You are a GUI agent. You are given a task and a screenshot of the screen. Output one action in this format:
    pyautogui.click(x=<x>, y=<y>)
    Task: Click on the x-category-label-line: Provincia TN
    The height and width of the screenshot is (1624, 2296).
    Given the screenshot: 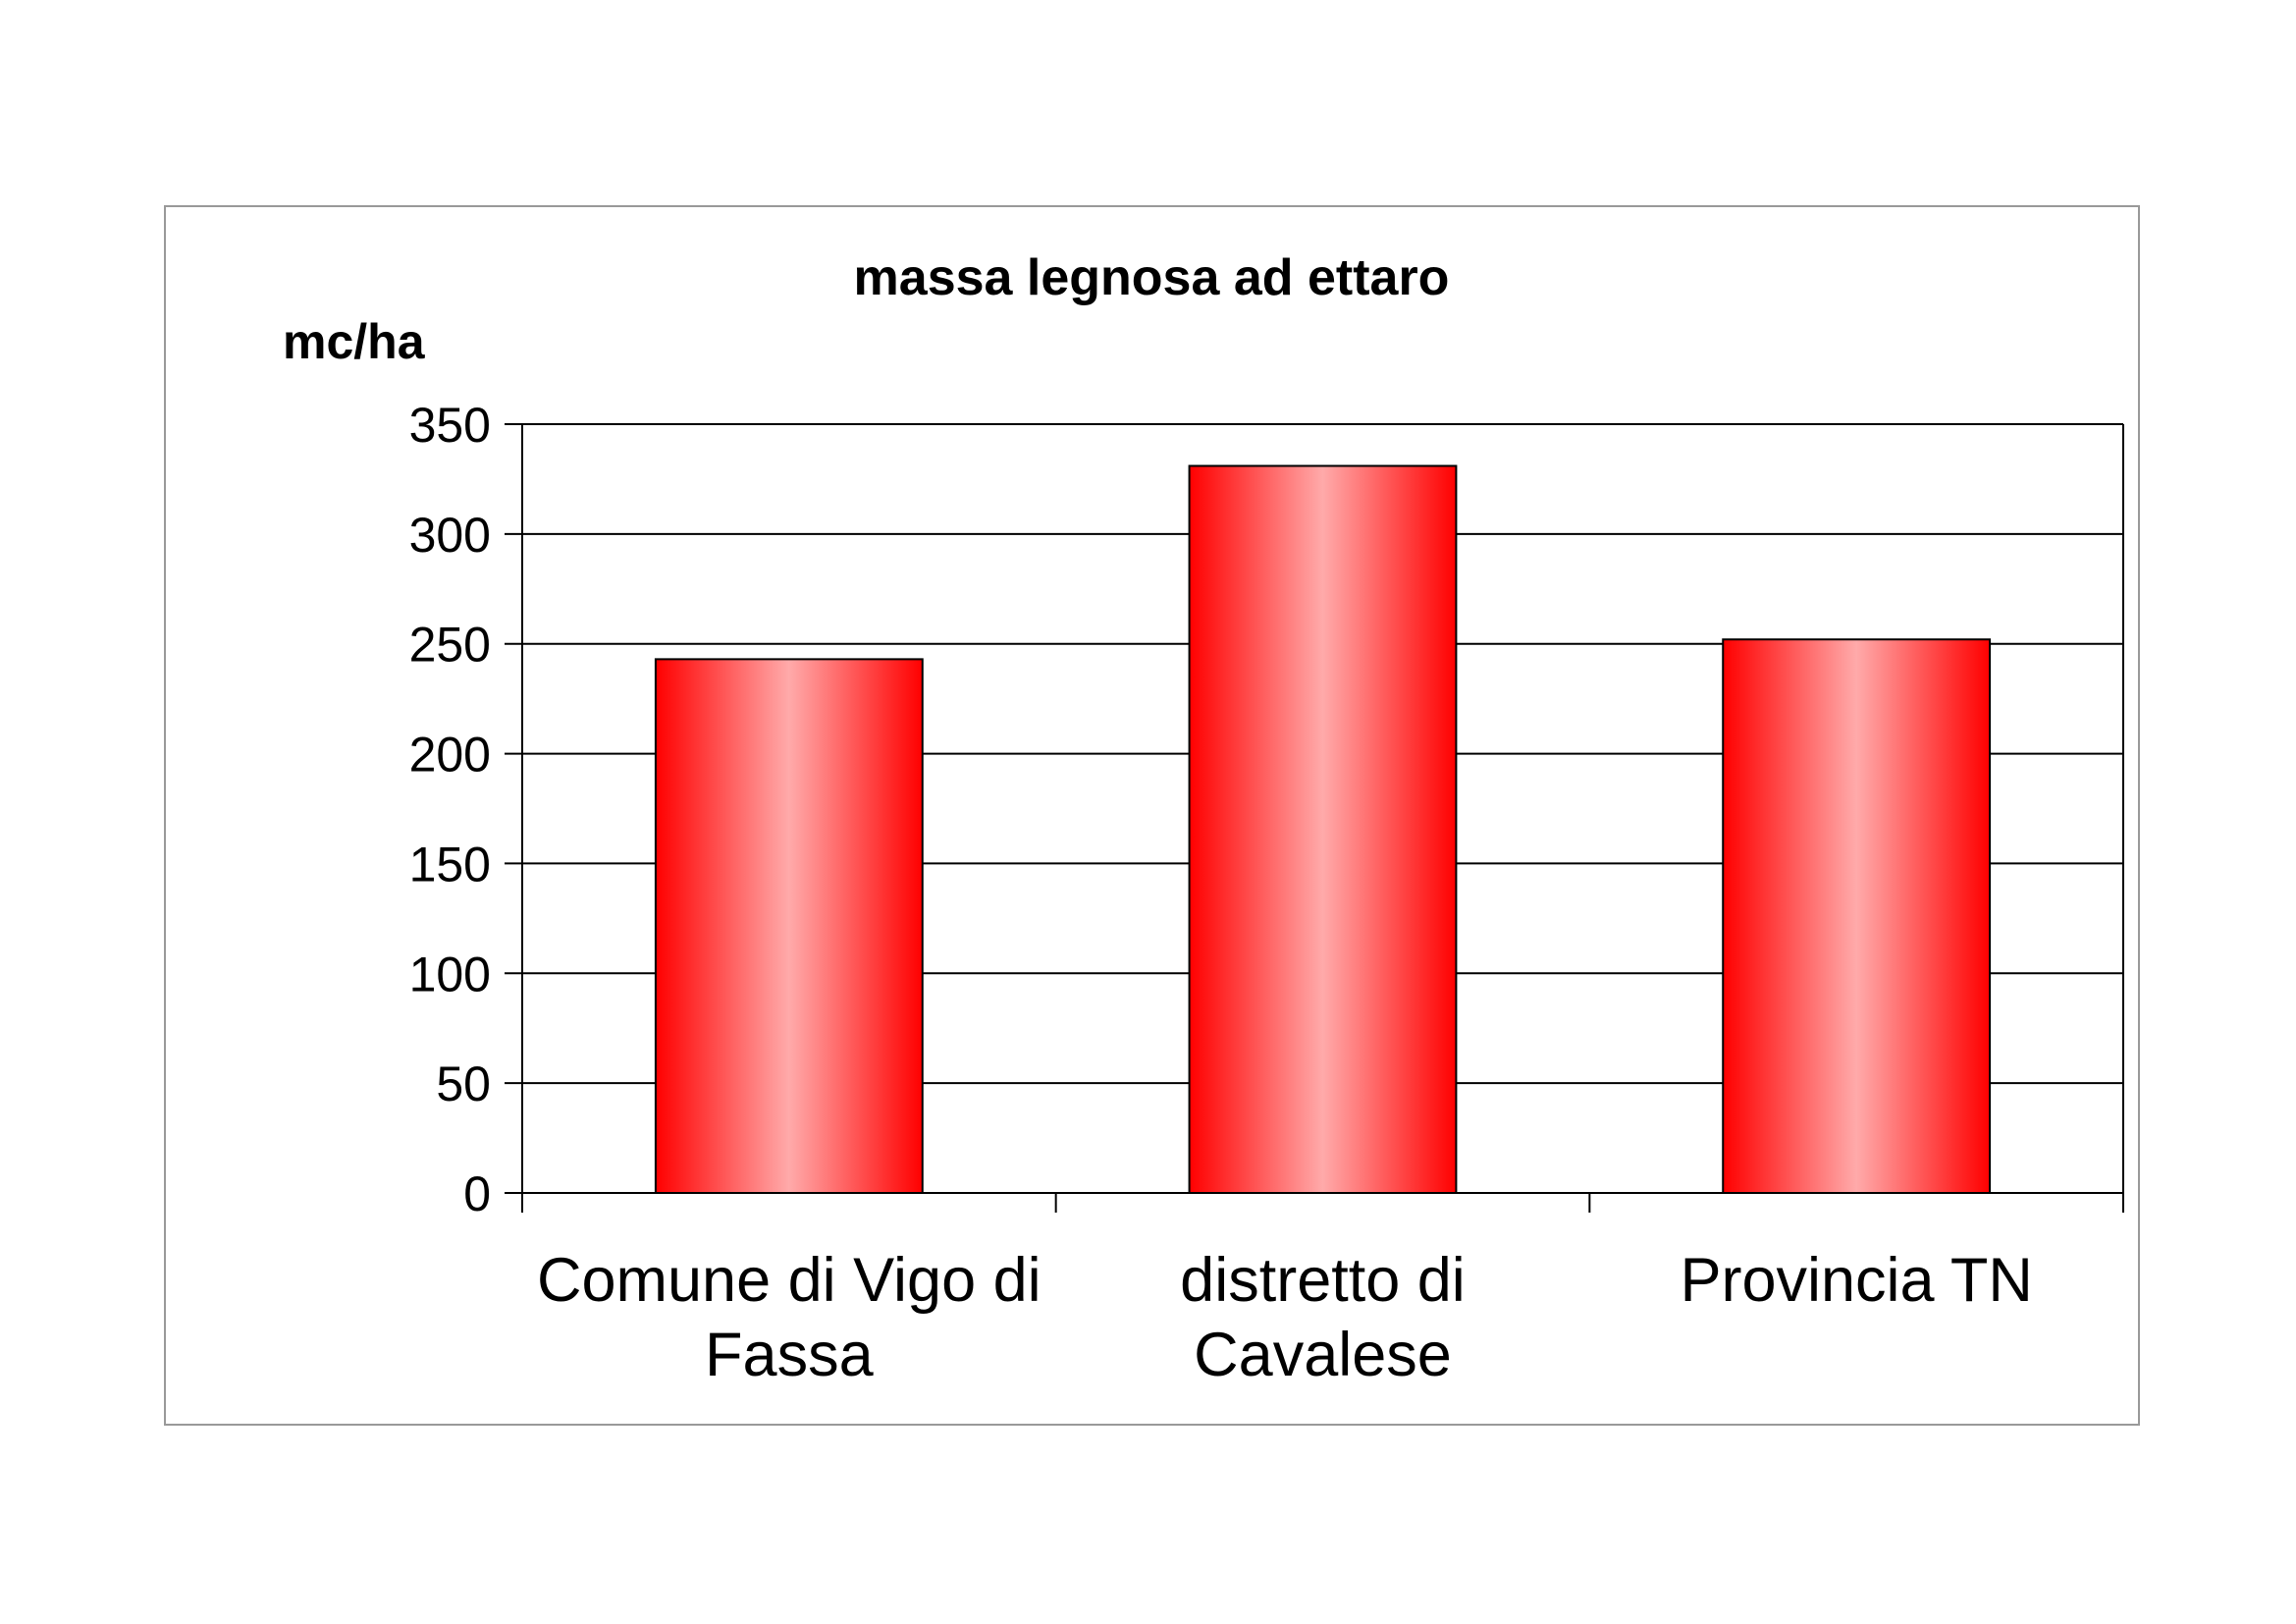 What is the action you would take?
    pyautogui.click(x=1856, y=1280)
    